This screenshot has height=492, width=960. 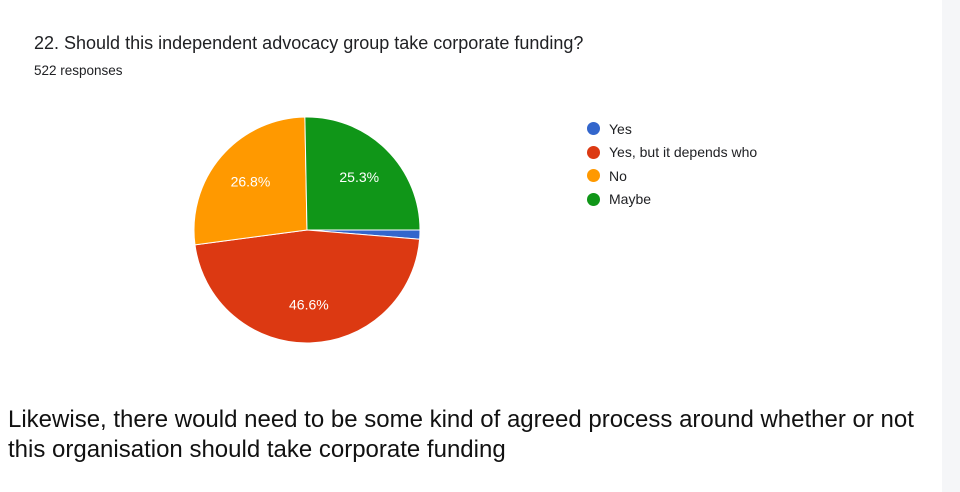 What do you see at coordinates (951, 246) in the screenshot?
I see `scrollbar-track` at bounding box center [951, 246].